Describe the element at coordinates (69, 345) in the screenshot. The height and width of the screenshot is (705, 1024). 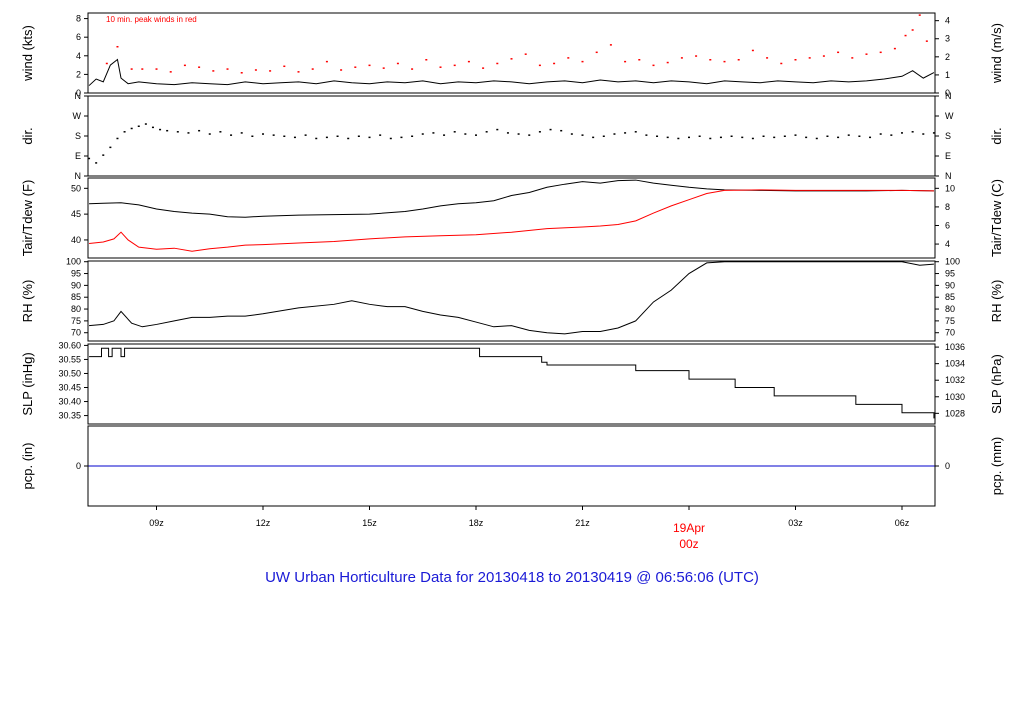
I see `left-tick-label: 30.60` at that location.